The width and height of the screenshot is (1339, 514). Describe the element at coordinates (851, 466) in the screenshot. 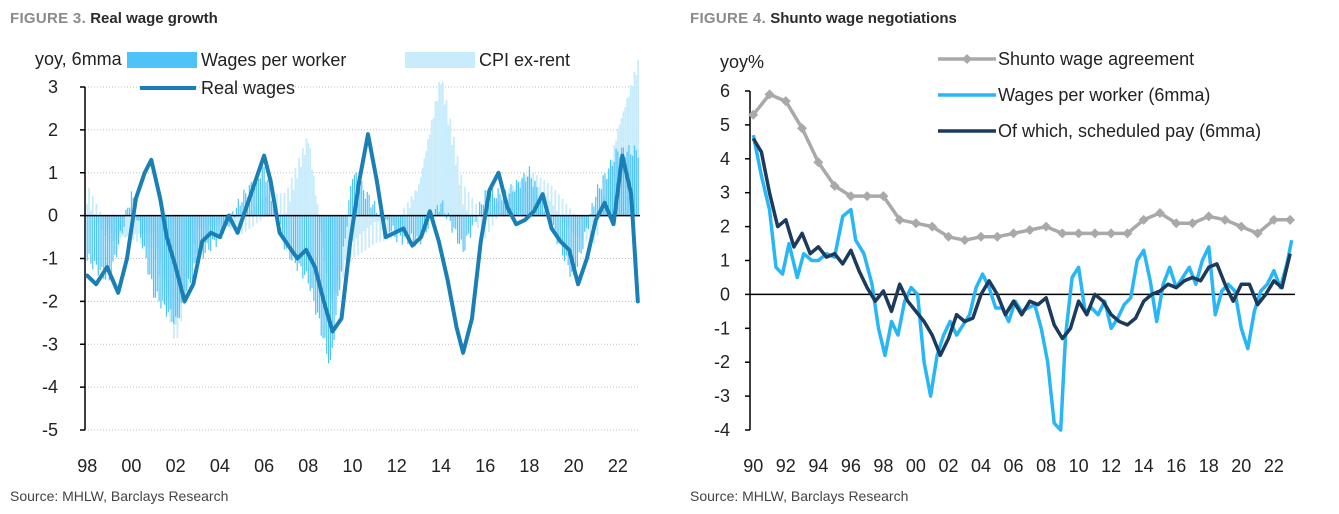

I see `x-tick-label: 96` at that location.